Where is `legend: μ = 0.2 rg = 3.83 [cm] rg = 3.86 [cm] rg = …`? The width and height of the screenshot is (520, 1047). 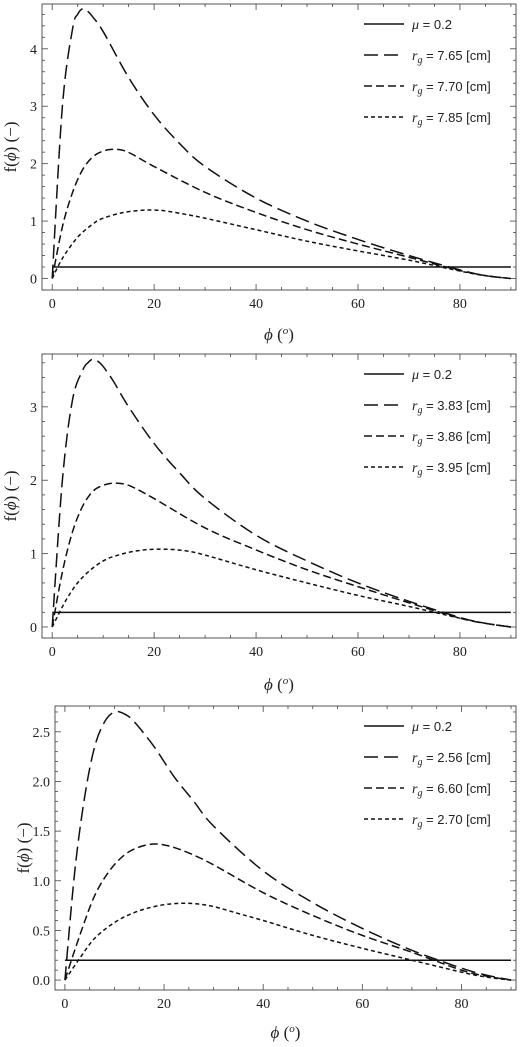
legend: μ = 0.2 rg = 3.83 [cm] rg = 3.86 [cm] rg = … is located at coordinates (427, 422).